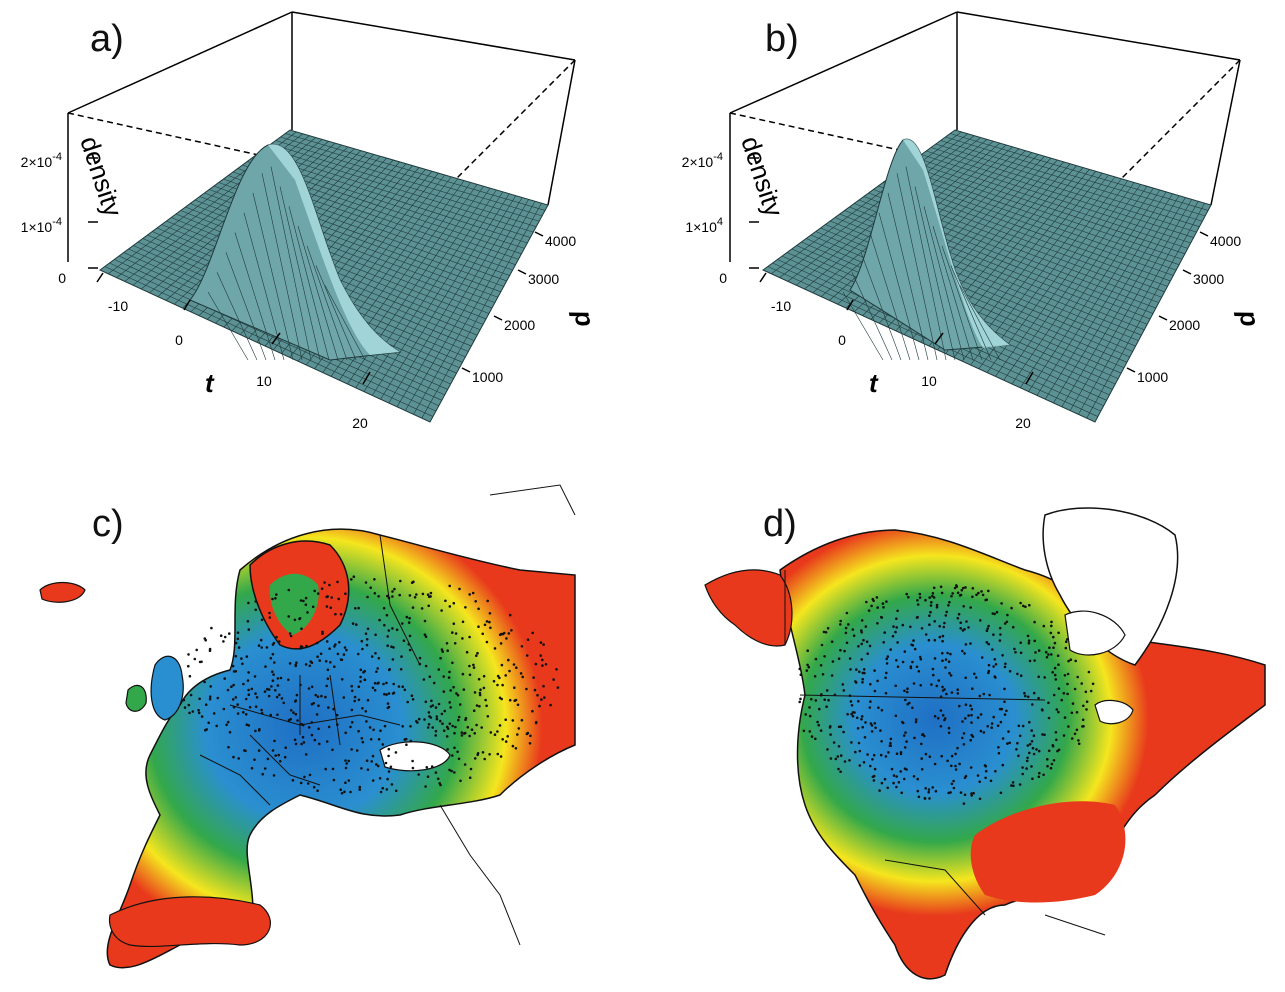  What do you see at coordinates (41, 160) in the screenshot?
I see `z-tick-2: 2×10⁻⁴` at bounding box center [41, 160].